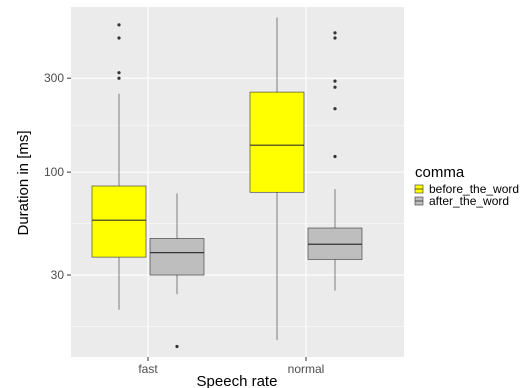 The image size is (525, 388). I want to click on legend-label: before_the_word, so click(474, 189).